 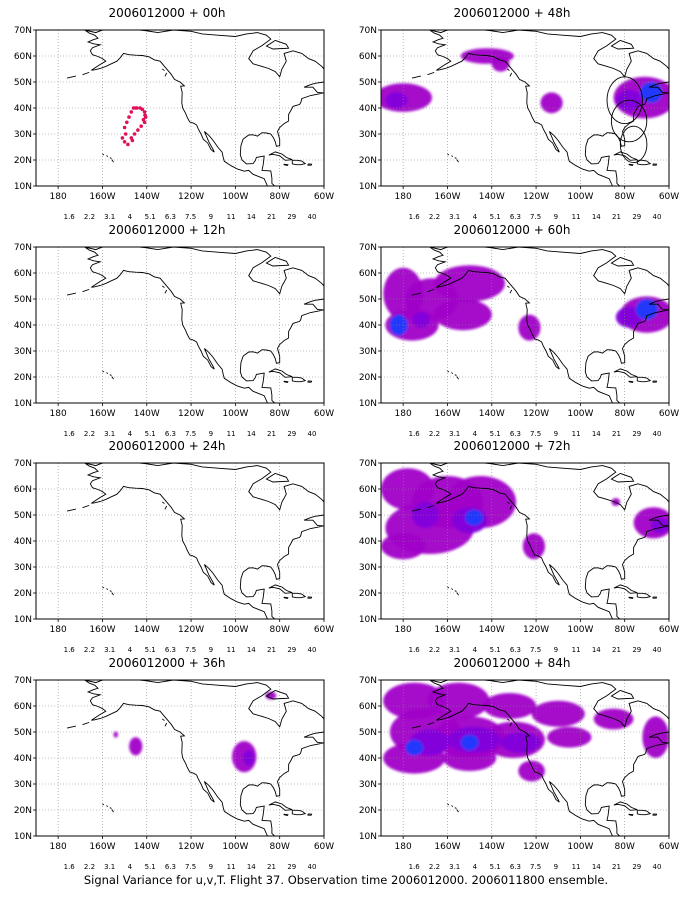 What do you see at coordinates (636, 867) in the screenshot?
I see `colorbar-label: 29` at bounding box center [636, 867].